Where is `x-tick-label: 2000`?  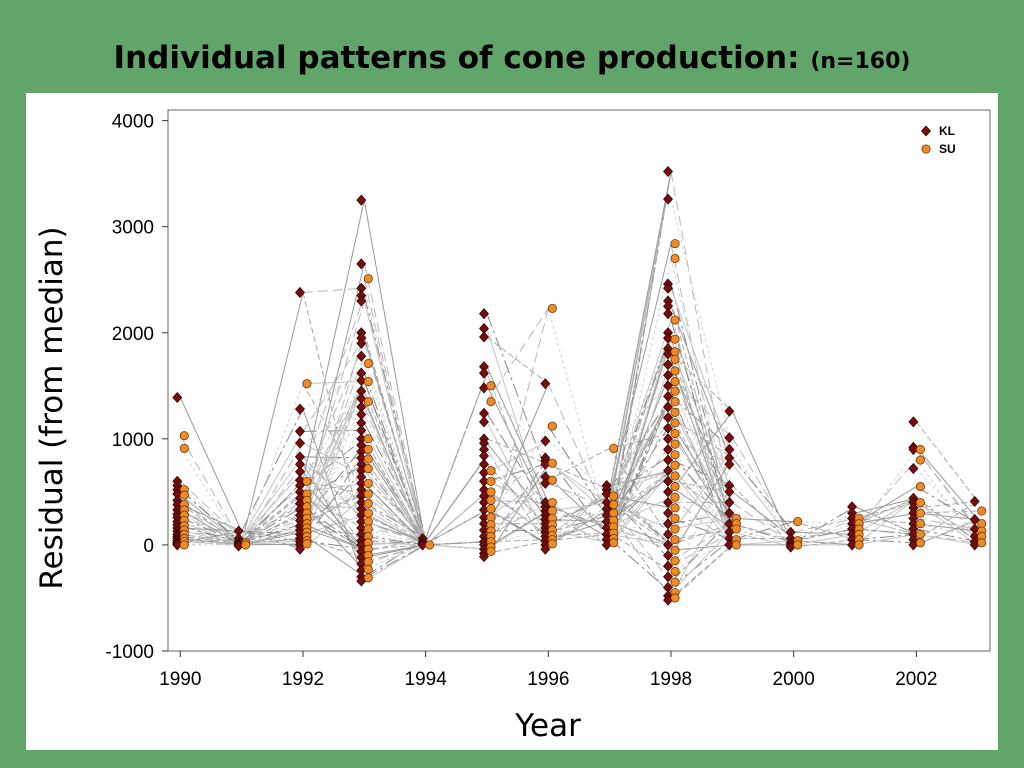 x-tick-label: 2000 is located at coordinates (794, 679).